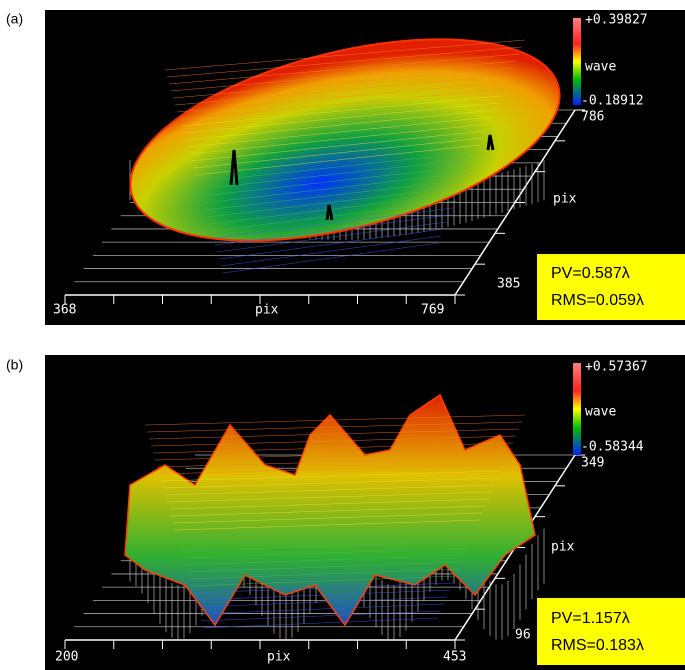 This screenshot has height=670, width=685. I want to click on x-axis-end: 453, so click(454, 657).